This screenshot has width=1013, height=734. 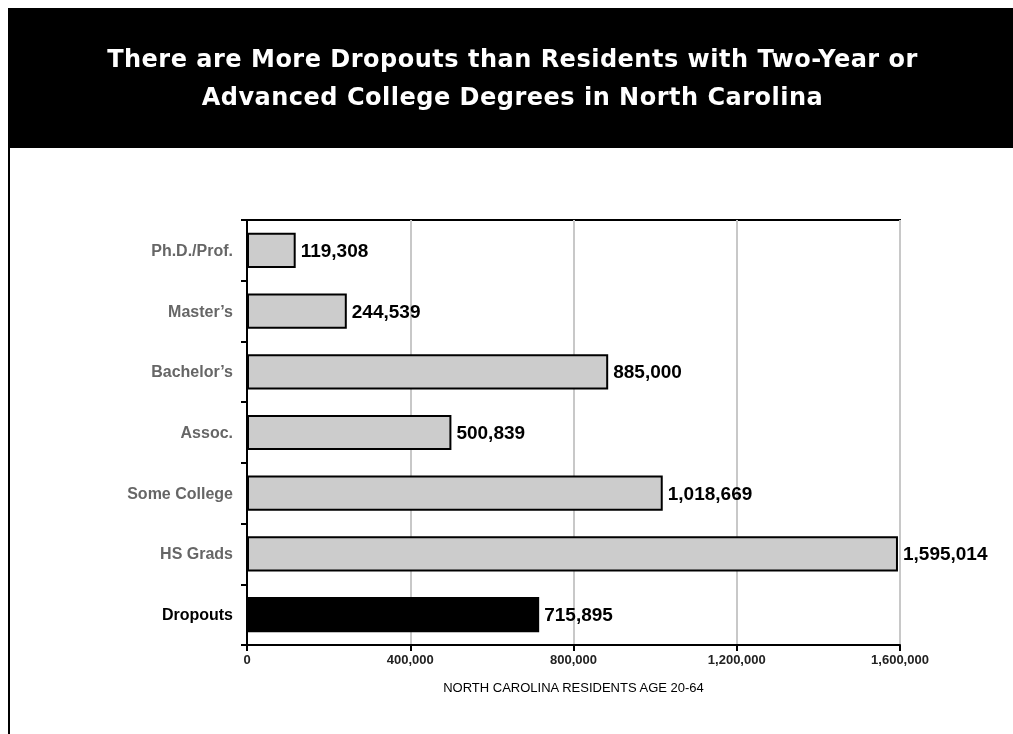 I want to click on x-tick-label: 400,000, so click(x=410, y=659).